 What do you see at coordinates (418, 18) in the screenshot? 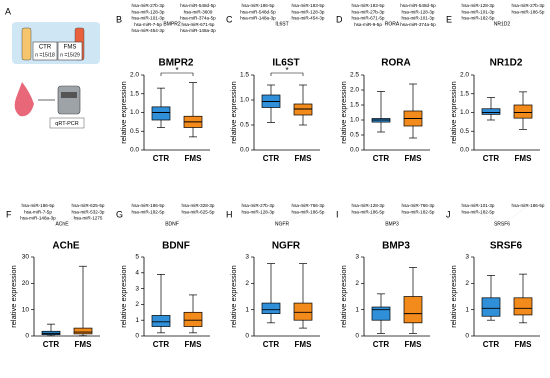
I see `mirna-label: hsa-miR-101-3p` at bounding box center [418, 18].